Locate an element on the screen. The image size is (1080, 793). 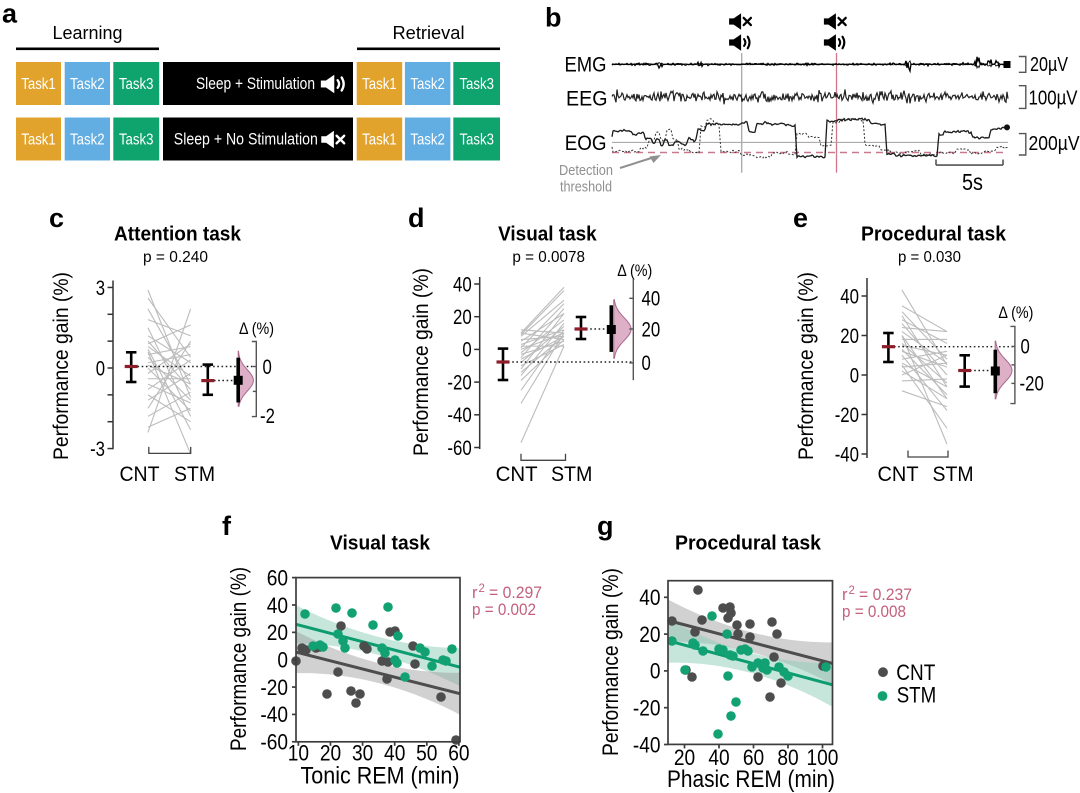
svg-text: 100µV is located at coordinates (1054, 99).